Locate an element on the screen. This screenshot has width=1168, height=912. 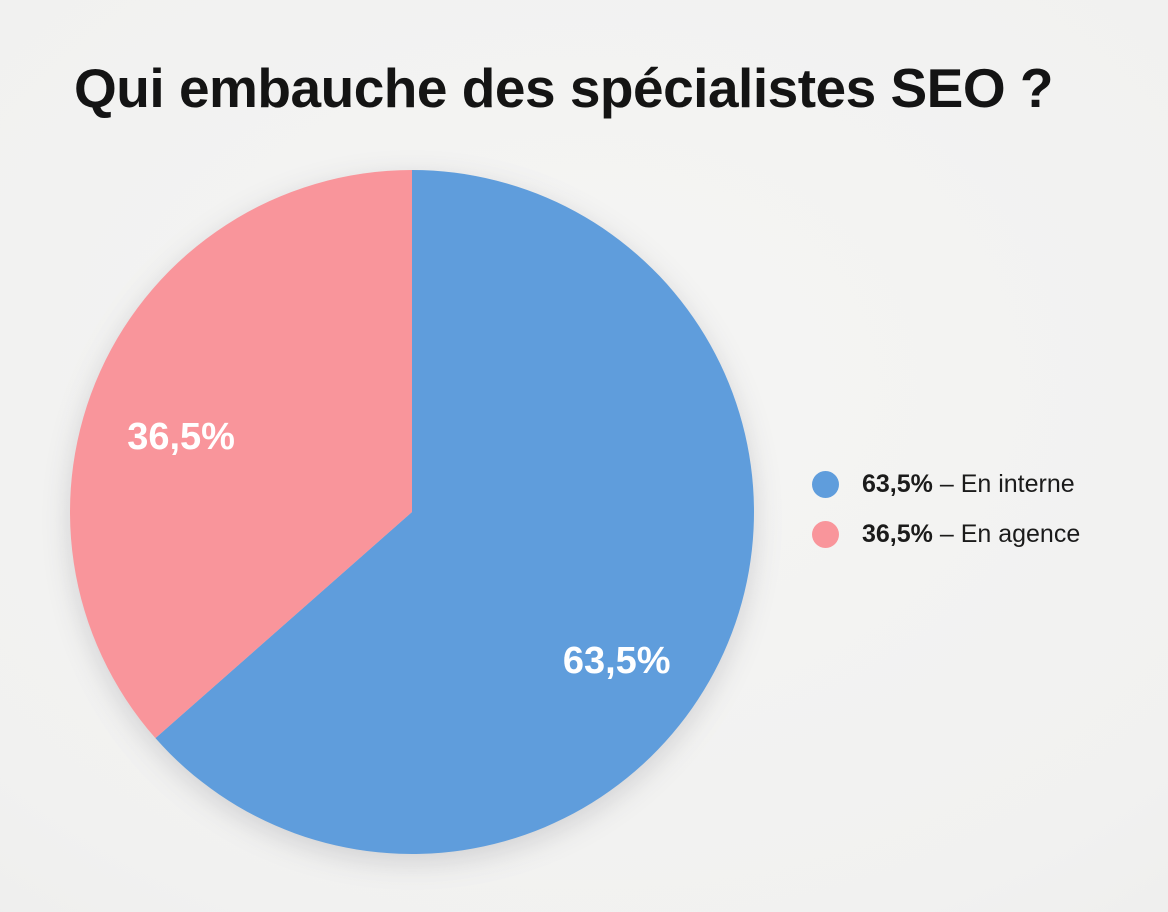
legend-label-en-agence: 36,5% – En agence is located at coordinates (971, 534).